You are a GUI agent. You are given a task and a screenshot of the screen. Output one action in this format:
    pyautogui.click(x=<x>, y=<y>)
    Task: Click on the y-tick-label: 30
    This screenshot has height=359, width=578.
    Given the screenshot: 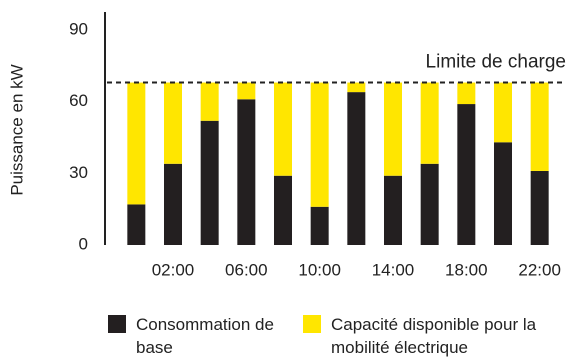 What is the action you would take?
    pyautogui.click(x=78, y=172)
    